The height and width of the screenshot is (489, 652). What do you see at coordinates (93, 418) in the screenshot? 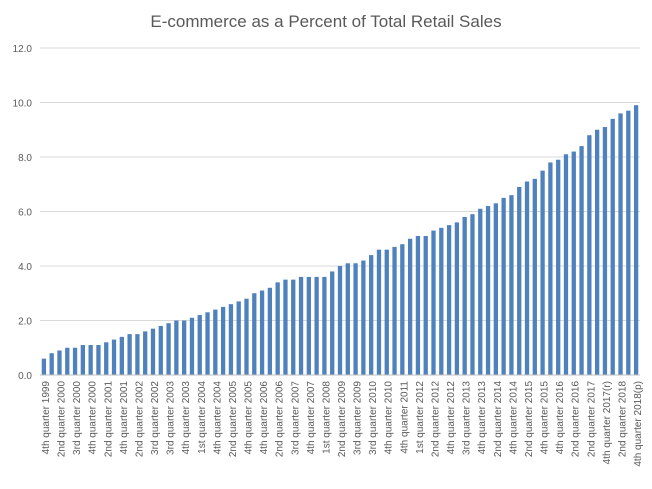
I see `x-tick-label: 4th quarter 2000` at bounding box center [93, 418].